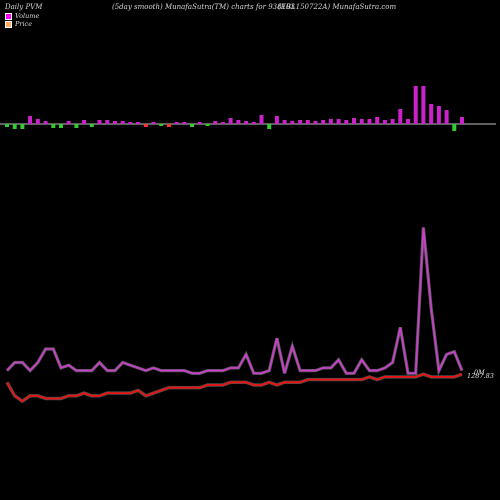 The height and width of the screenshot is (500, 500). Describe the element at coordinates (24, 7) in the screenshot. I see `chart-type-label: Daily PVM` at that location.